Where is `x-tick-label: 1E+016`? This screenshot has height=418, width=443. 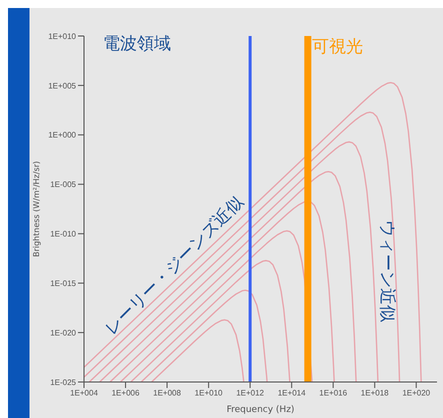
x-tick-label: 1E+016 is located at coordinates (333, 393).